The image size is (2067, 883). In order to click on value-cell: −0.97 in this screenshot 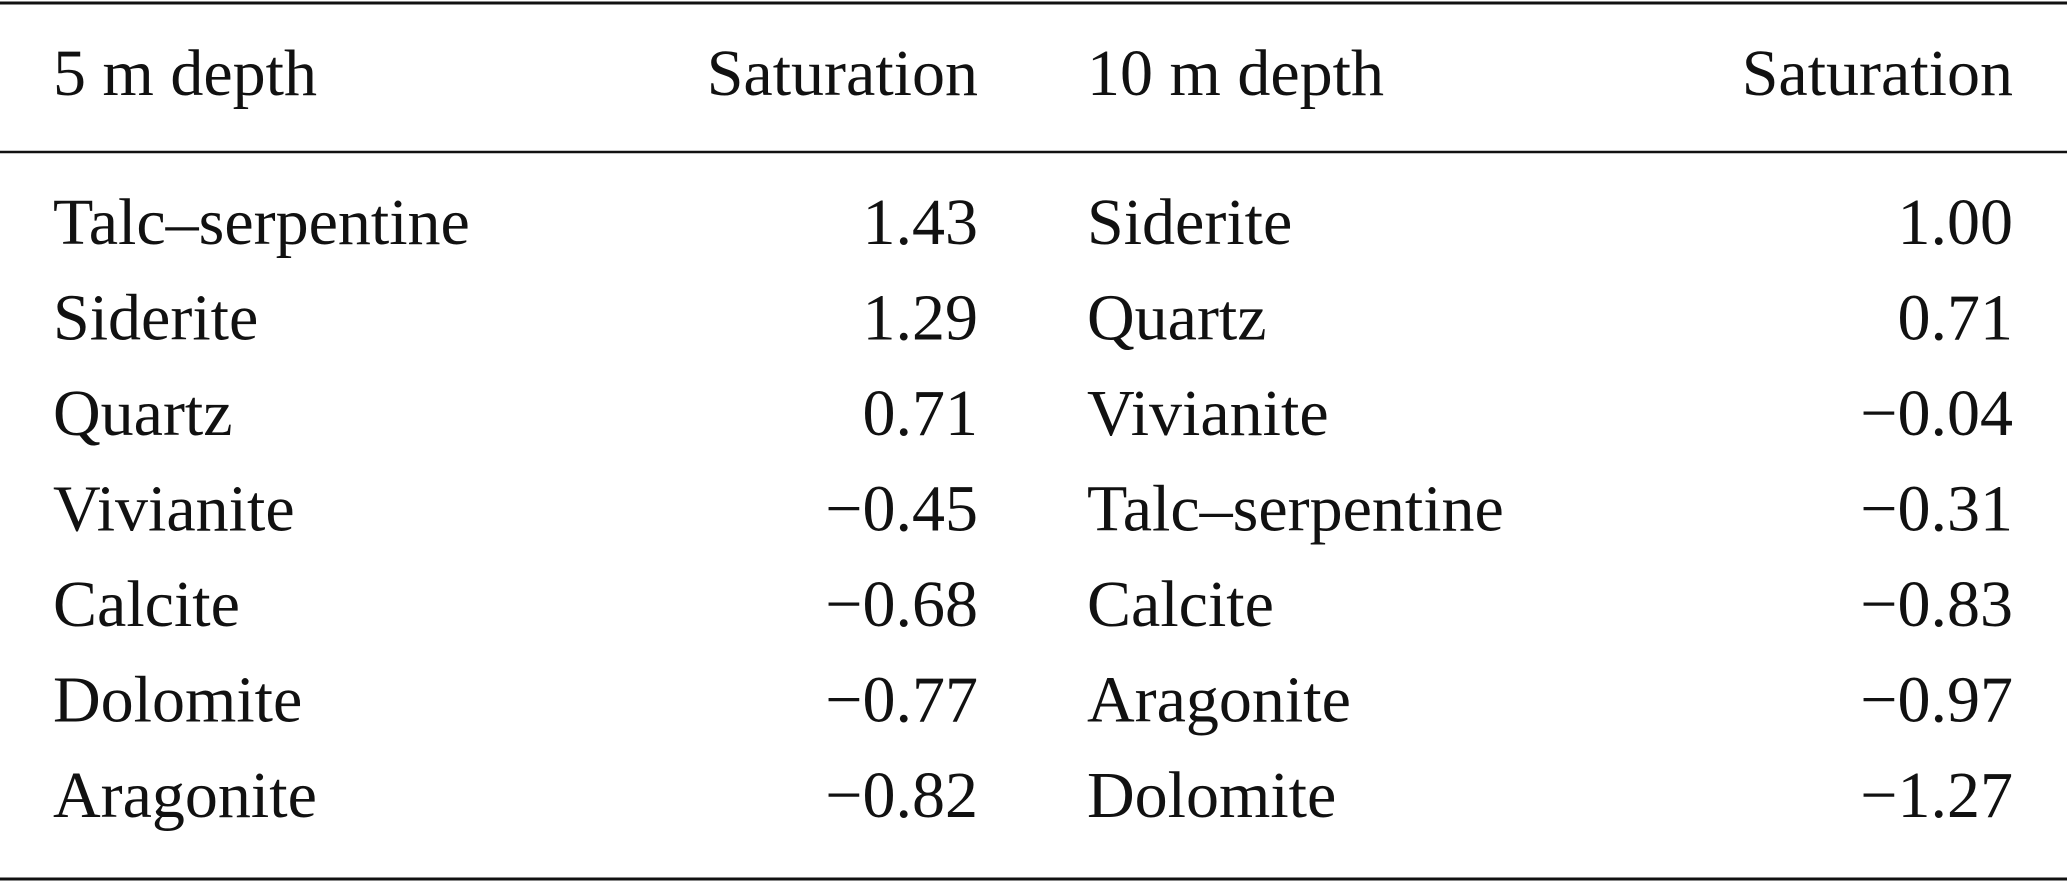, I will do `click(1936, 700)`.